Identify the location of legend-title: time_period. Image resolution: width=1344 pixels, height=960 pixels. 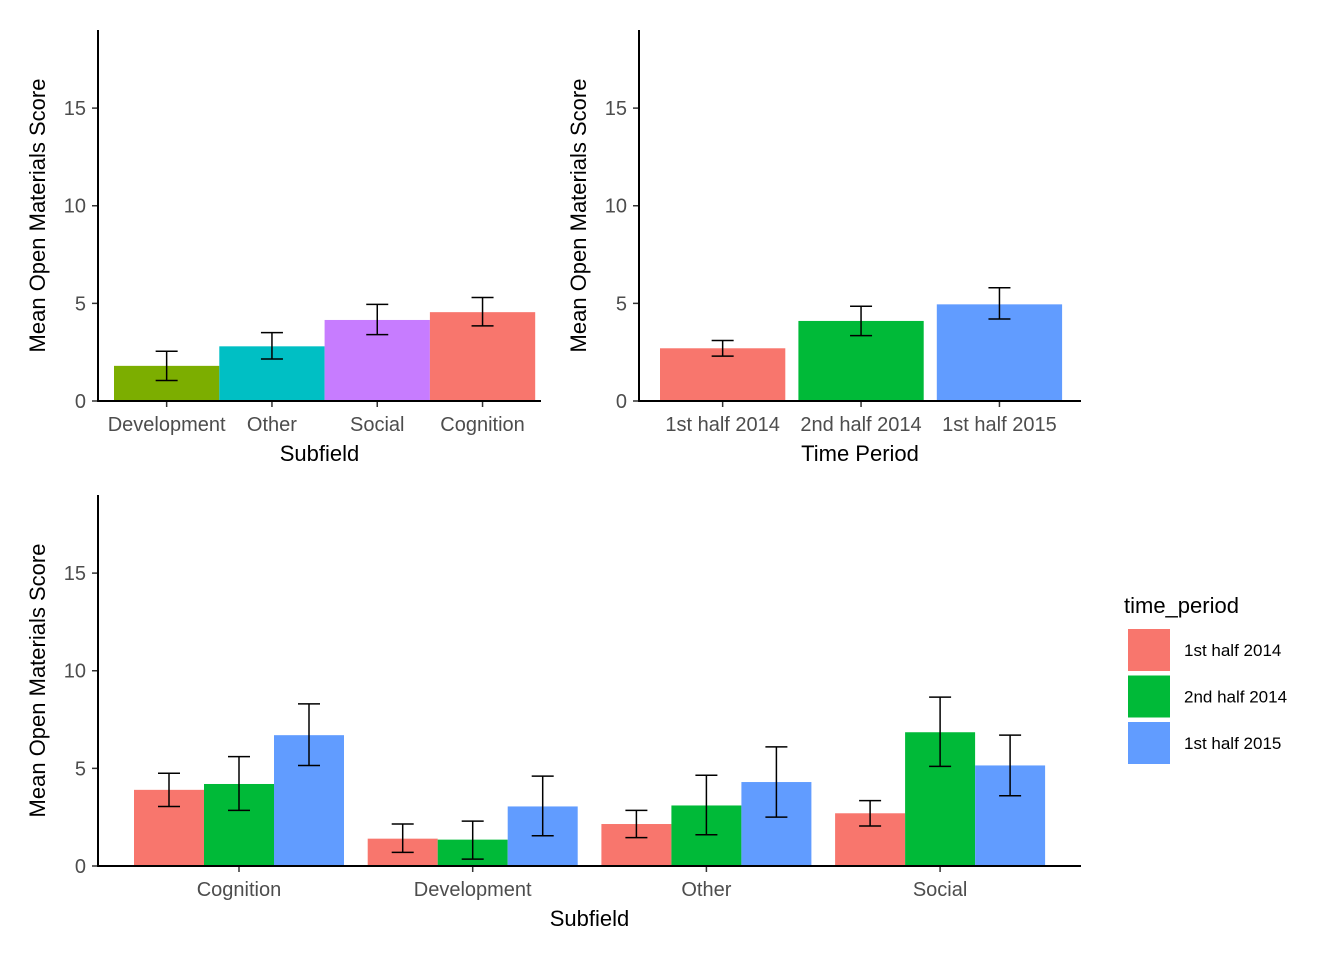
(1181, 605).